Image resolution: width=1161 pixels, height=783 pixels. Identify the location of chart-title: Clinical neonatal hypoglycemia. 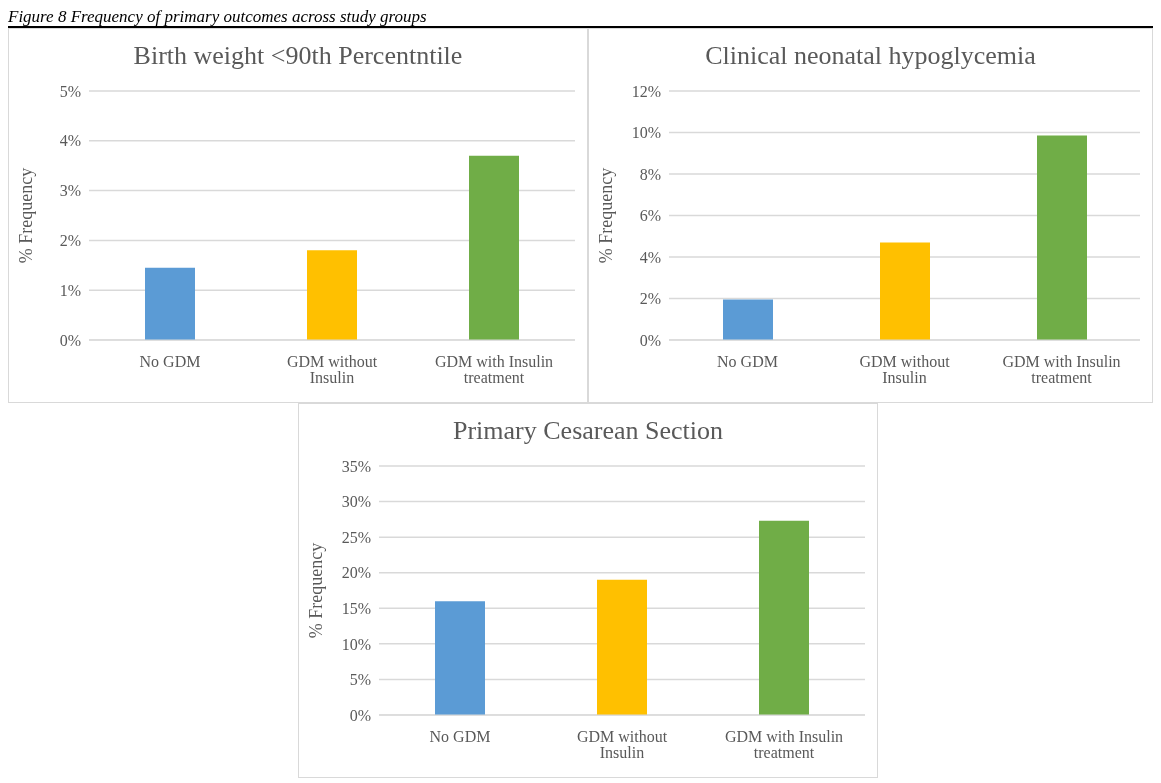
(870, 56).